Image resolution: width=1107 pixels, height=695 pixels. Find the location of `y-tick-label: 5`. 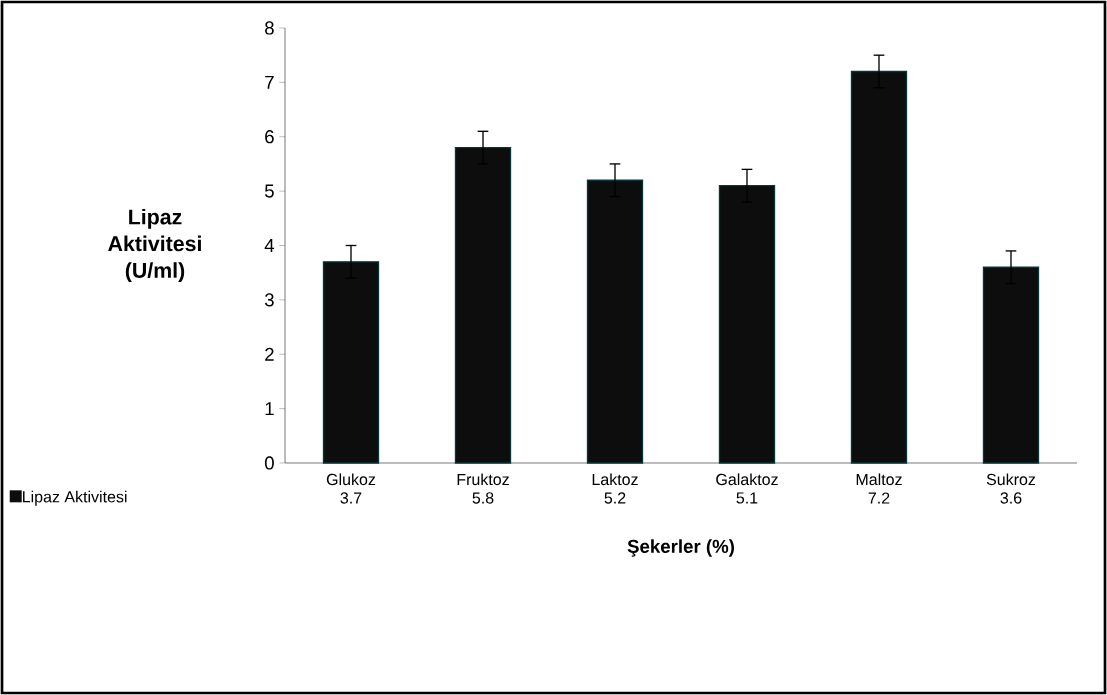

y-tick-label: 5 is located at coordinates (269, 191).